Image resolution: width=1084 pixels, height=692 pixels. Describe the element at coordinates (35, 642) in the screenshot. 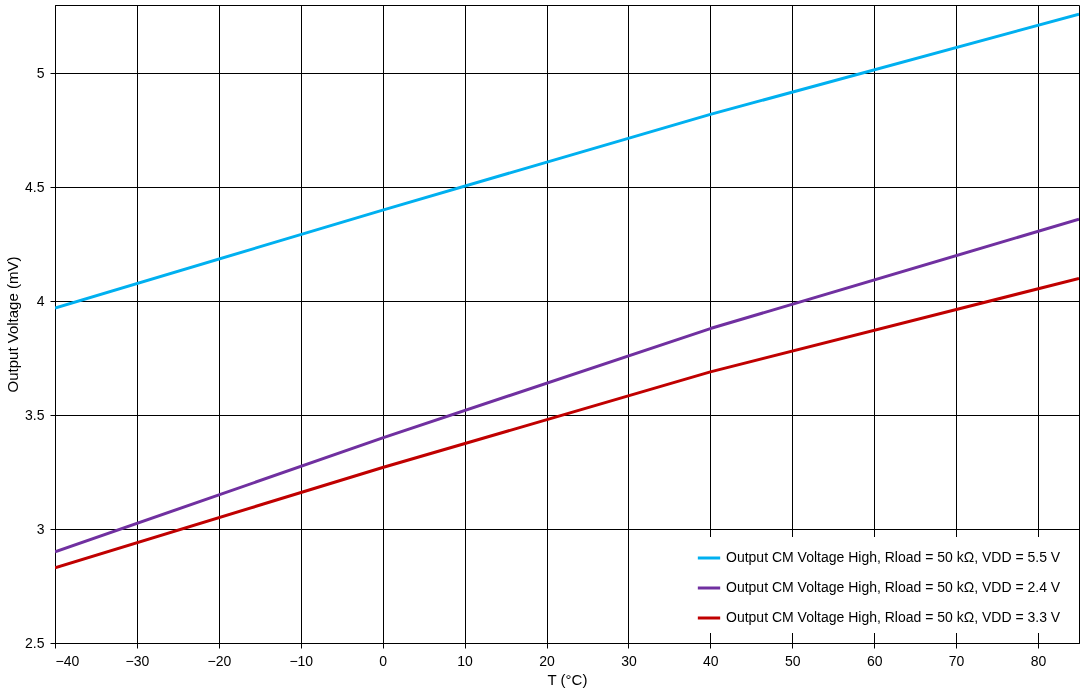

I see `y-tick-label: 2.5` at that location.